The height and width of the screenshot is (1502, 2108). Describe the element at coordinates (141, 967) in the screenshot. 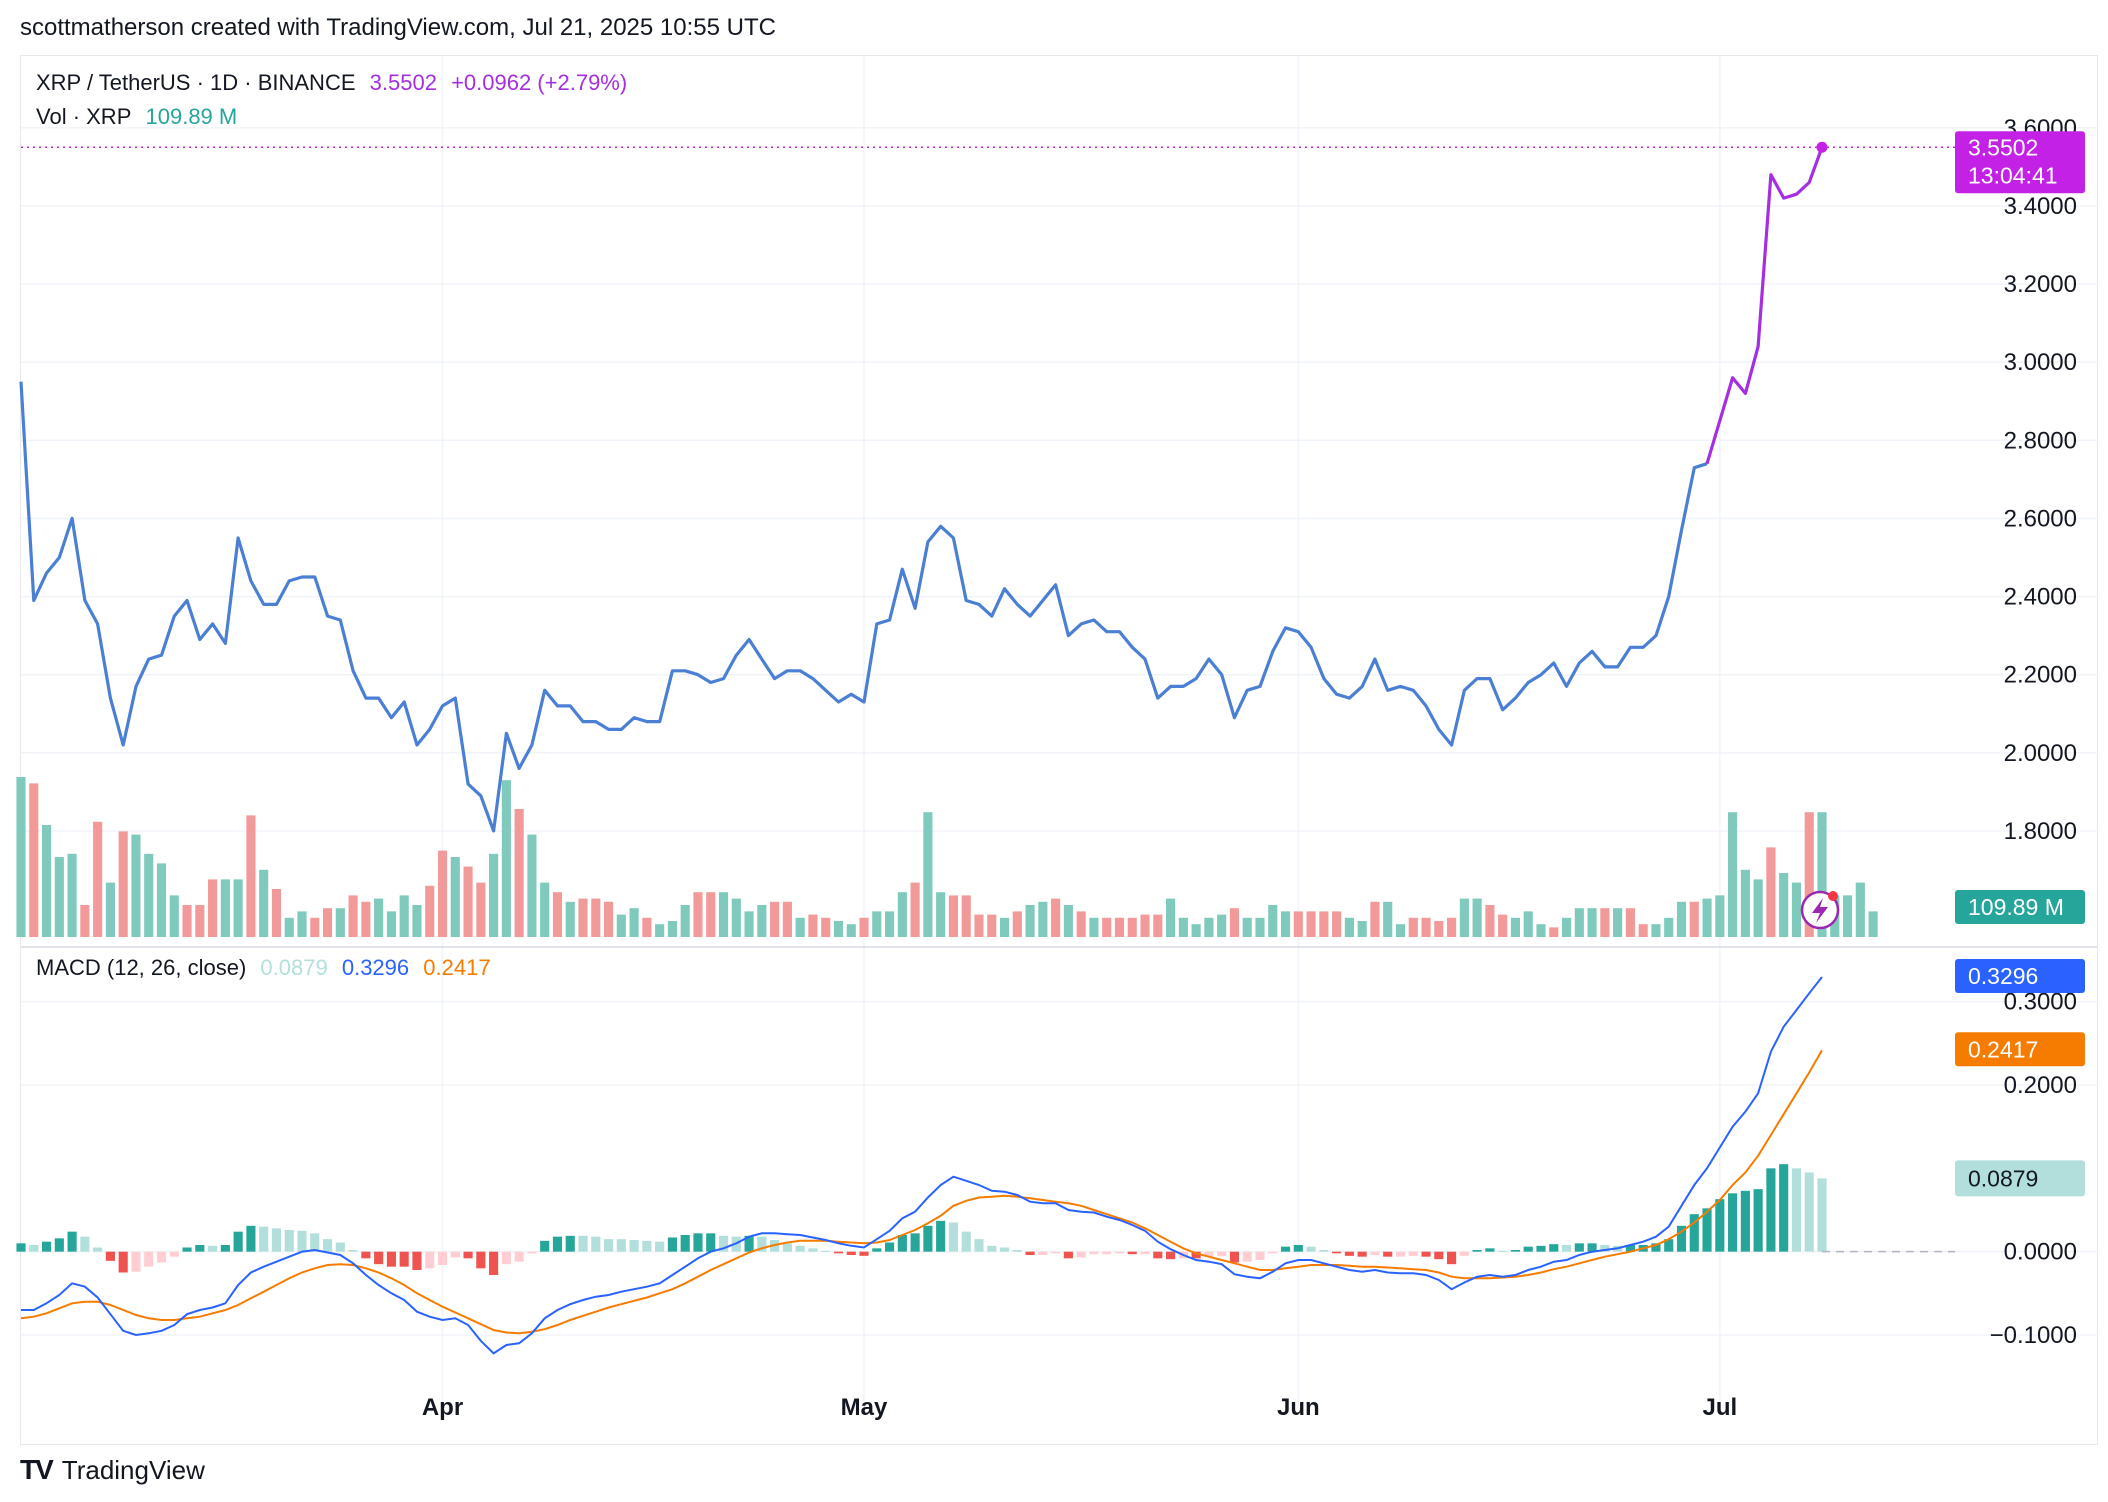

I see `macd-title: MACD (12, 26, close)` at that location.